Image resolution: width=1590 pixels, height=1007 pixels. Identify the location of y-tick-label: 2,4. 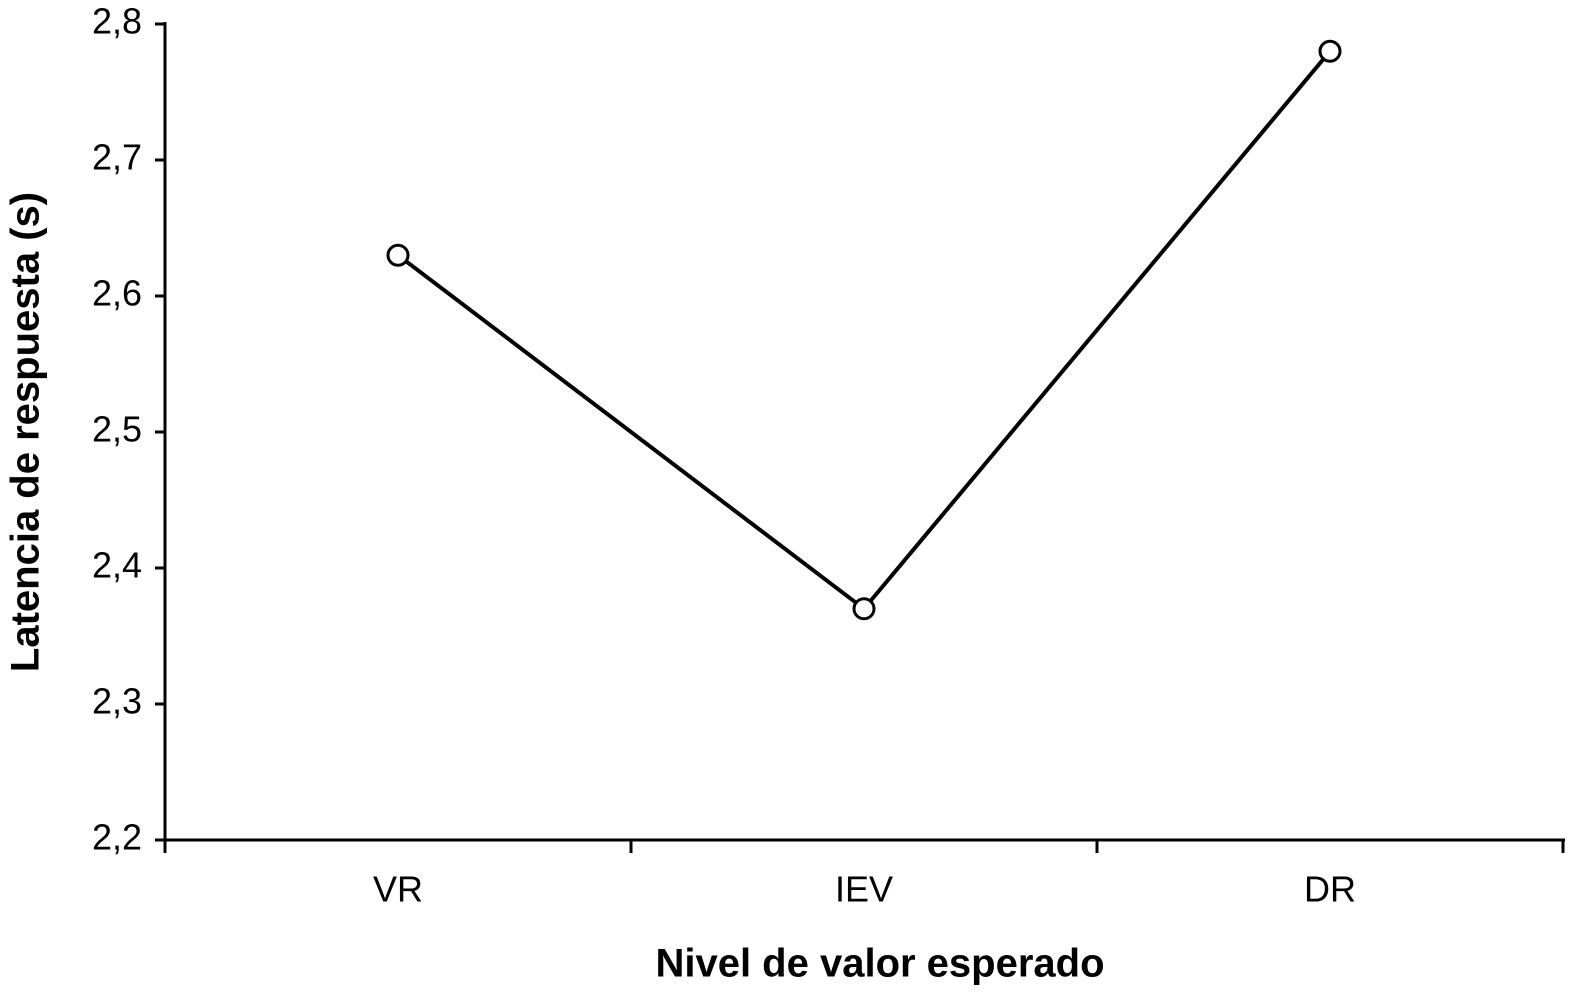
(117, 565).